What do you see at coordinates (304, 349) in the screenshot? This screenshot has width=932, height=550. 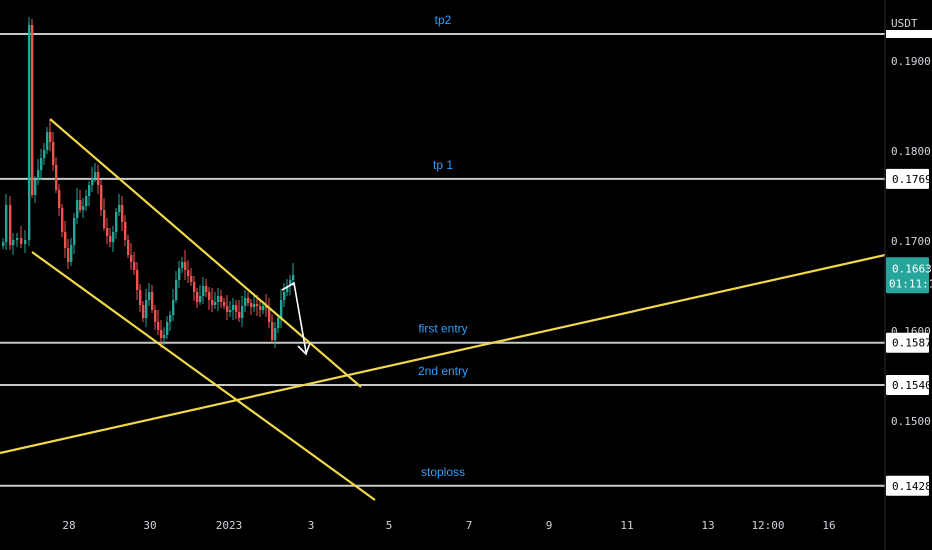 I see `forecast-arrow-head` at bounding box center [304, 349].